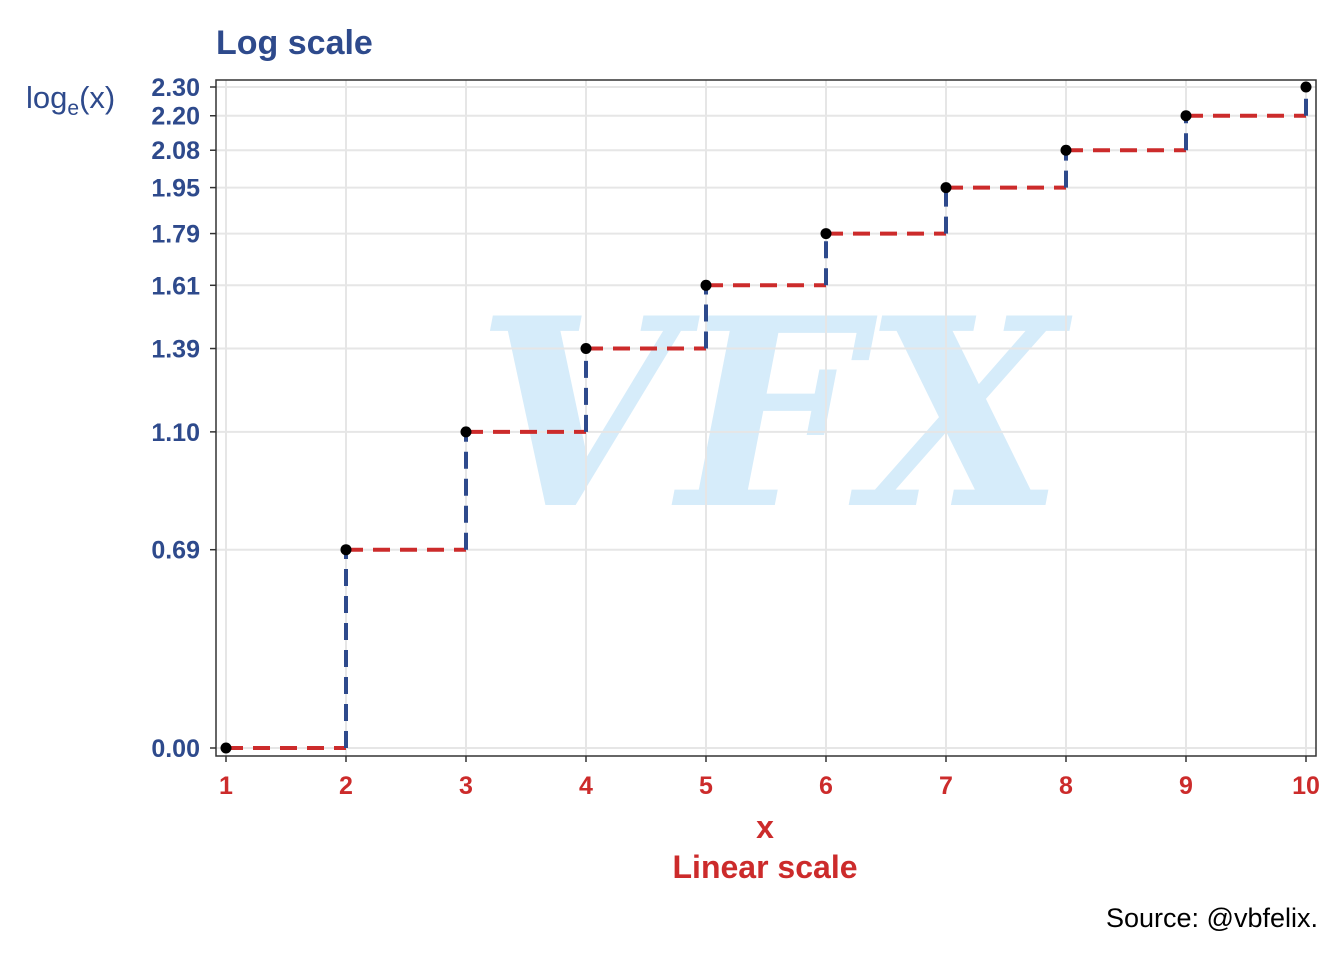  What do you see at coordinates (97, 97) in the screenshot?
I see `y-label-tail: (x)` at bounding box center [97, 97].